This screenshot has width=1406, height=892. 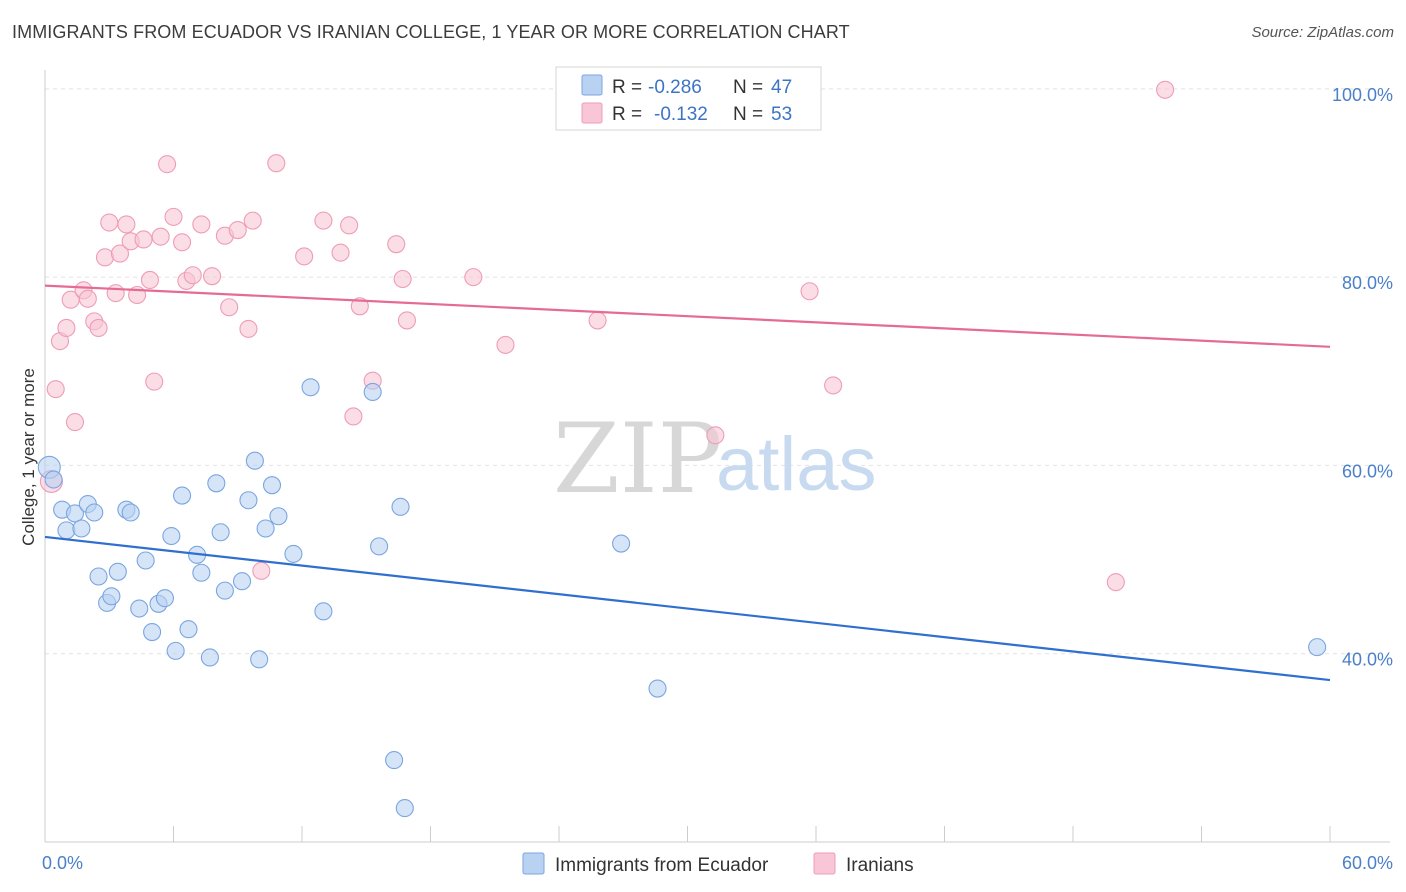 I want to click on bottom-legend-label-ecuador: Immigrants from Ecuador, so click(x=662, y=865).